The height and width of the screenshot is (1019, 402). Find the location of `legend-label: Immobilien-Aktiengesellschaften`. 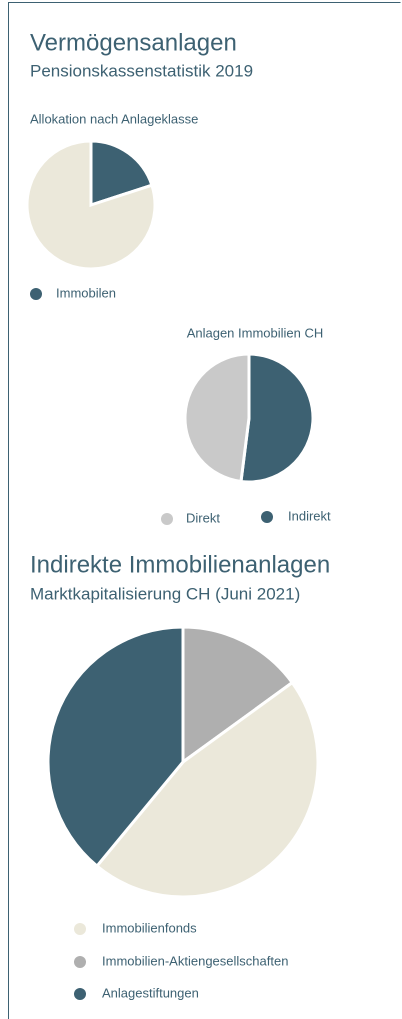

legend-label: Immobilien-Aktiengesellschaften is located at coordinates (195, 960).